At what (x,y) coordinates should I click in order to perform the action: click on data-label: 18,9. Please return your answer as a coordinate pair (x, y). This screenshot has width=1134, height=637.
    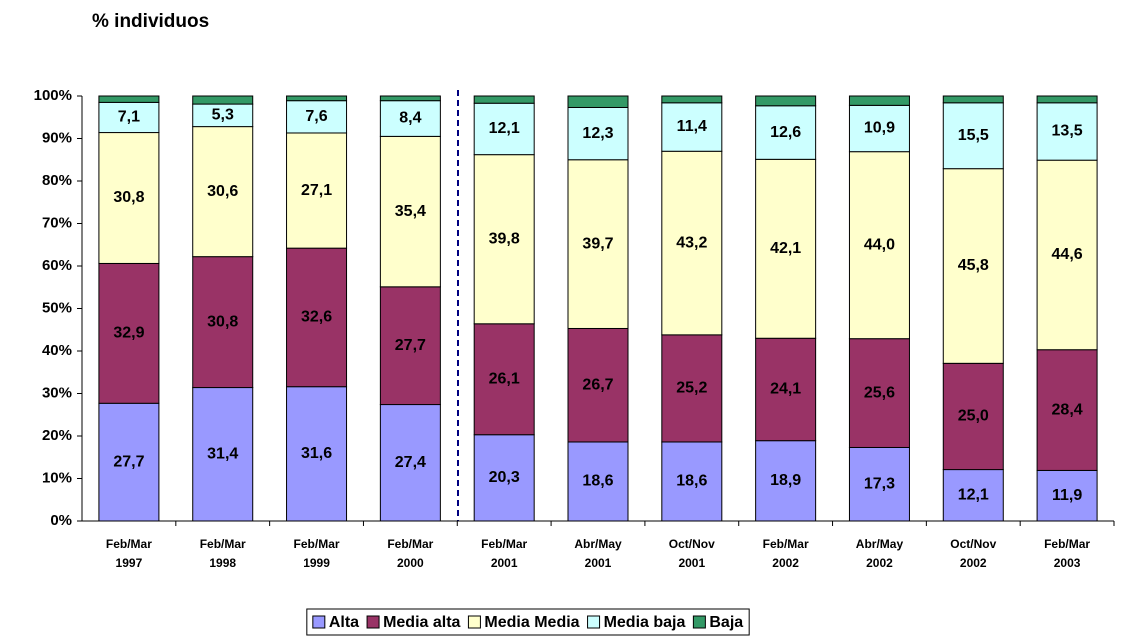
    Looking at the image, I should click on (785, 480).